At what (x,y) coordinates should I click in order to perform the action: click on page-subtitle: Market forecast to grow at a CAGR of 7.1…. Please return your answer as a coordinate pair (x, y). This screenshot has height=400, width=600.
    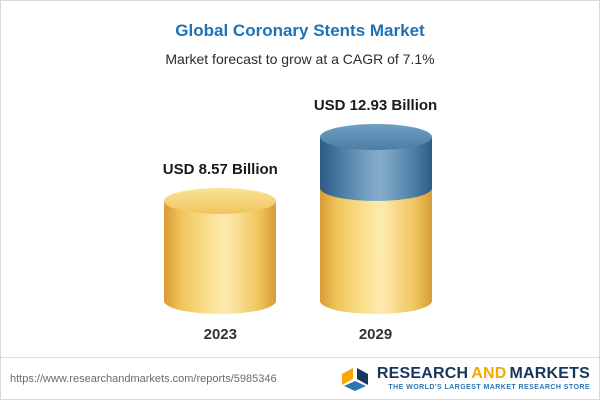
    Looking at the image, I should click on (300, 59).